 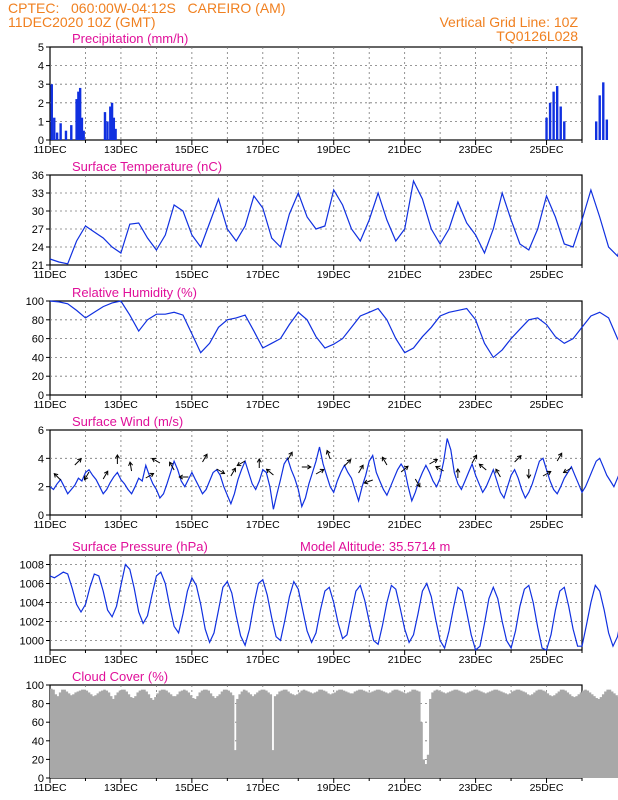 What do you see at coordinates (38, 705) in the screenshot?
I see `cloud-ytick-label: 80` at bounding box center [38, 705].